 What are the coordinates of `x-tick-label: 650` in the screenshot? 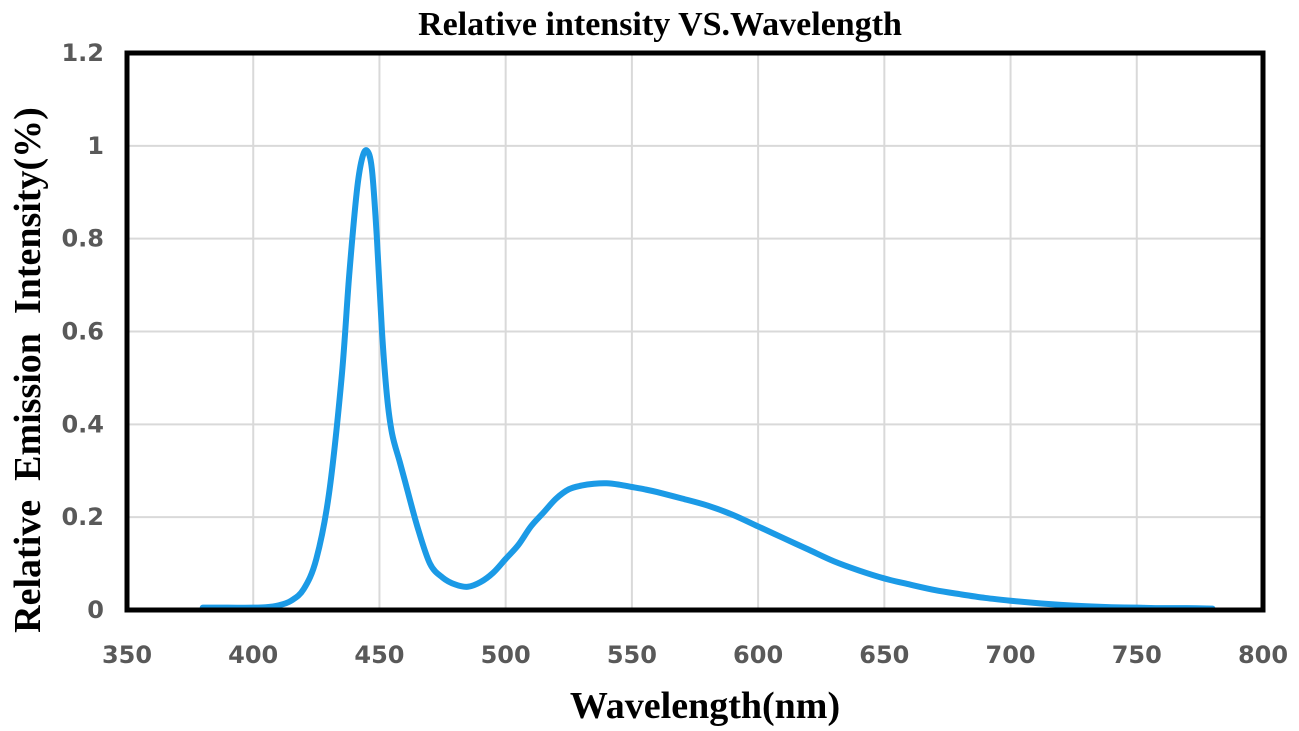 It's located at (884, 655).